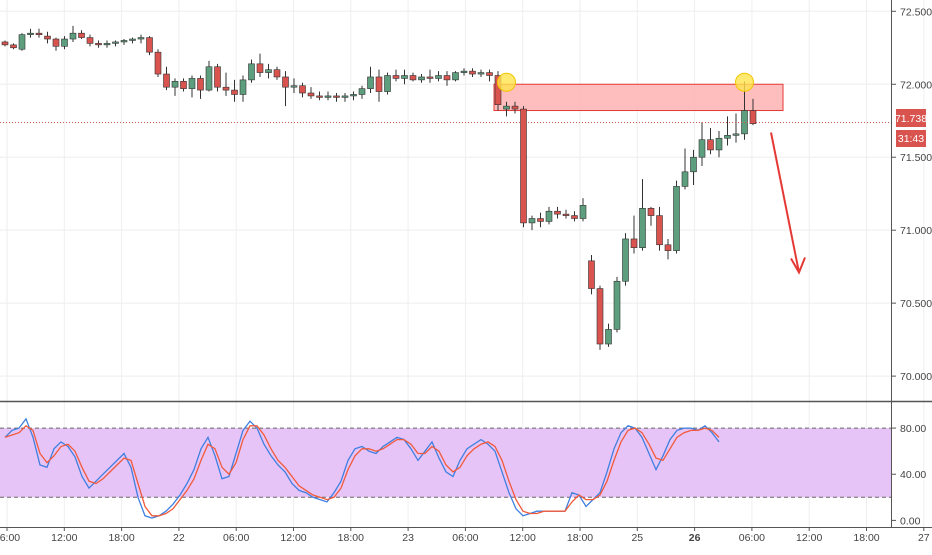  I want to click on stochastic-k-line, so click(362, 468).